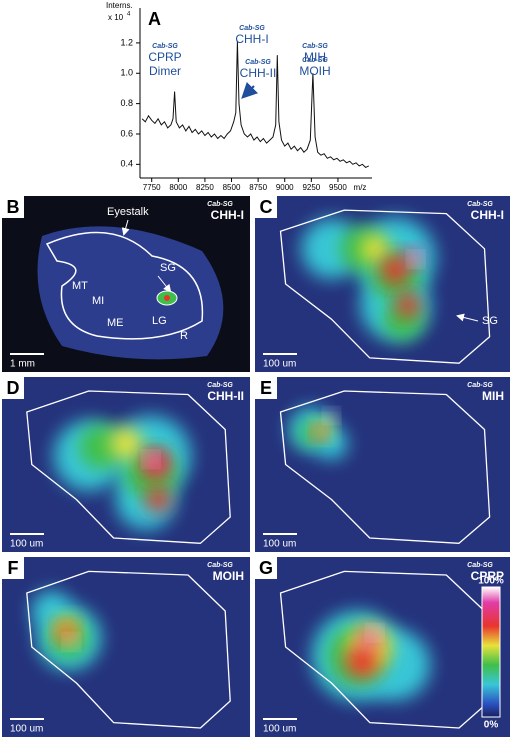  I want to click on region-label: MT, so click(80, 286).